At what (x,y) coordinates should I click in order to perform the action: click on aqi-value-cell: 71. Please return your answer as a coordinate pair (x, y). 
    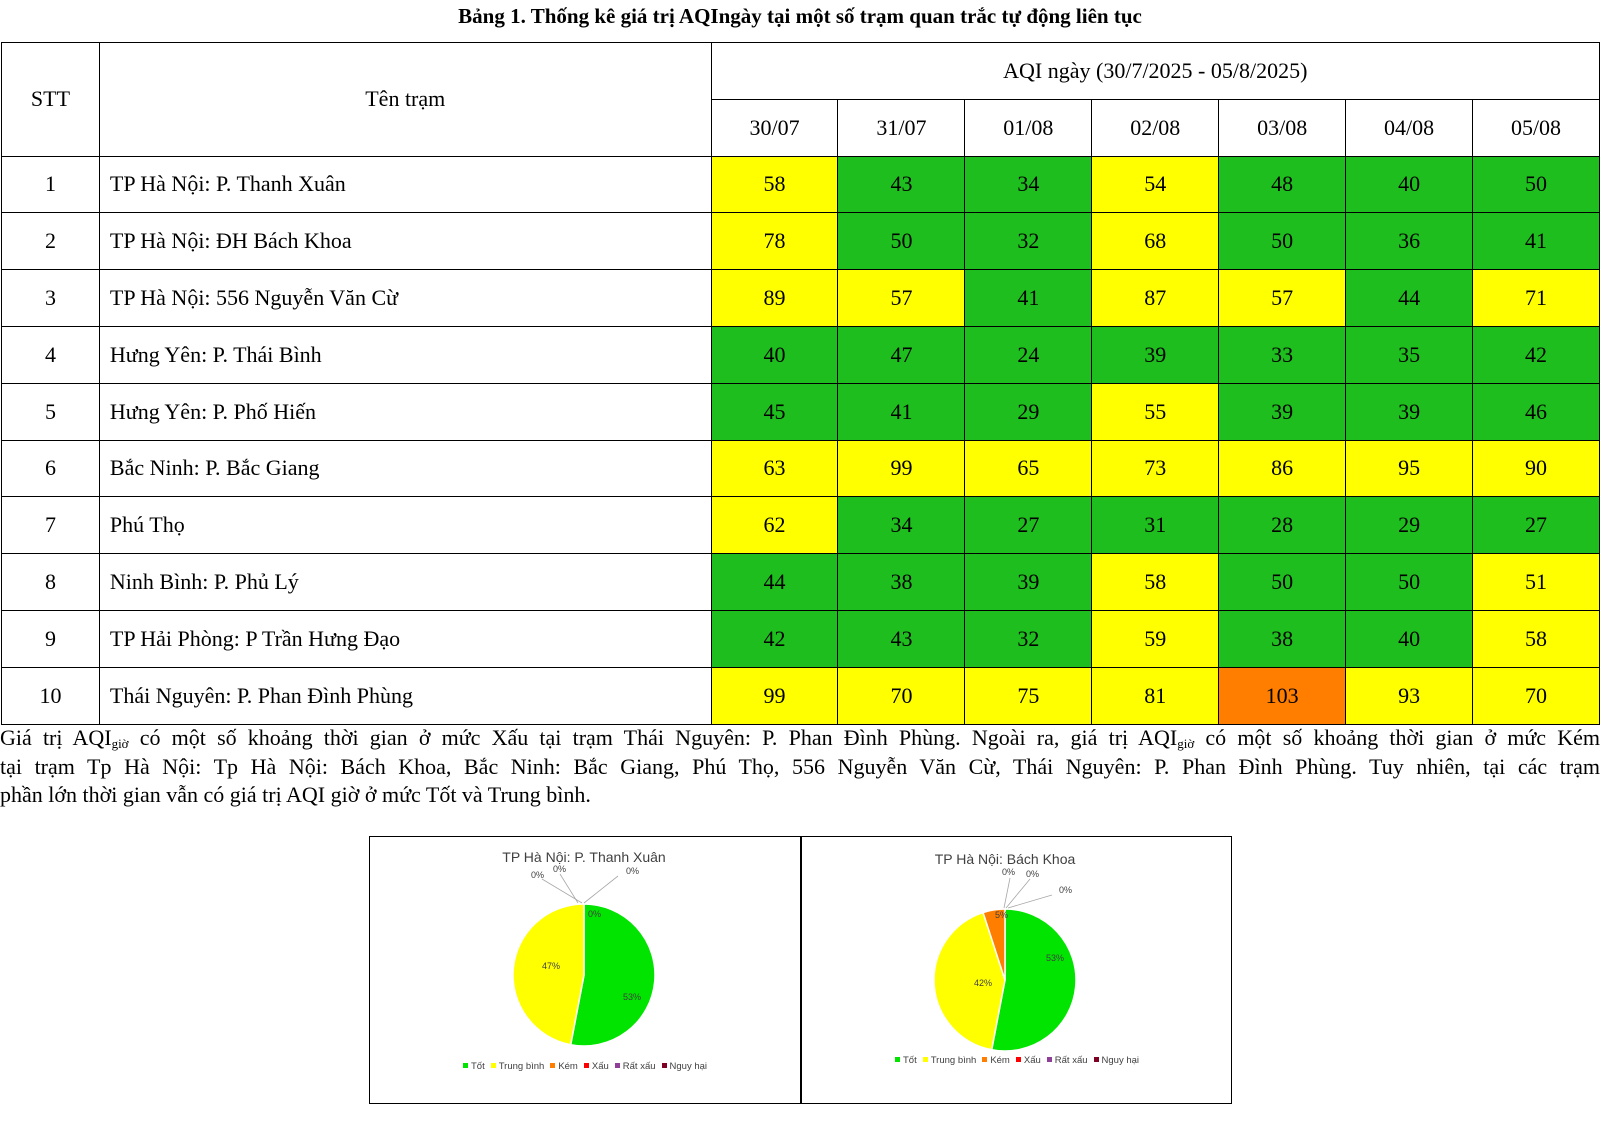
    Looking at the image, I should click on (1536, 298).